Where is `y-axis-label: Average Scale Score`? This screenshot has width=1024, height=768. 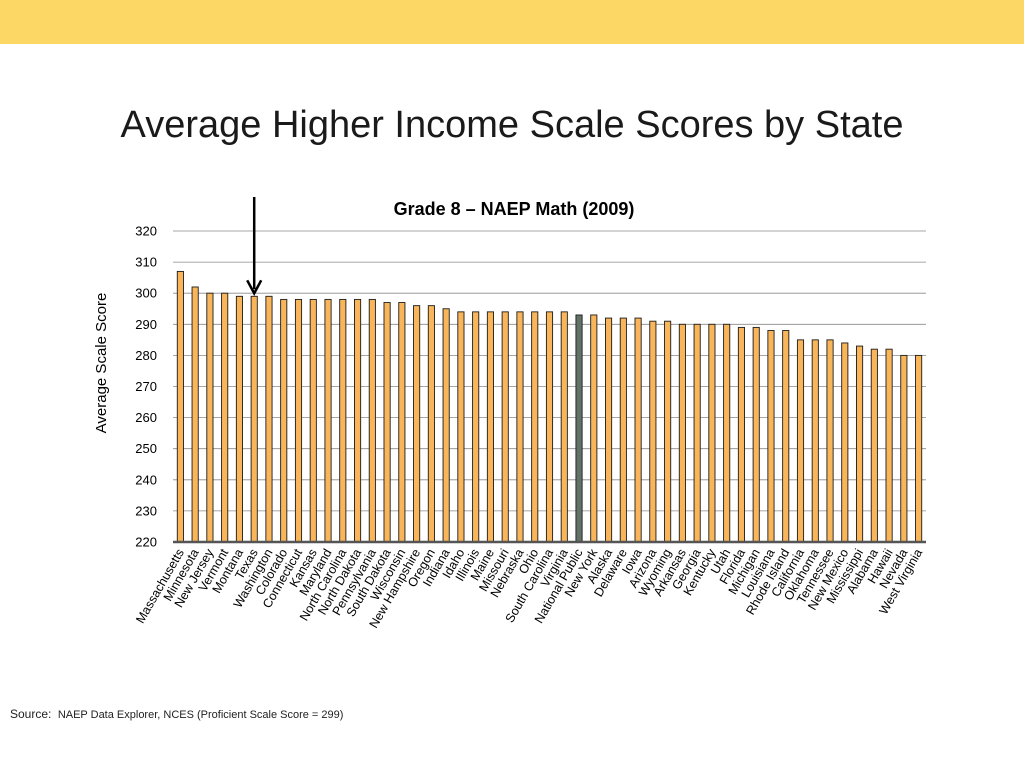 y-axis-label: Average Scale Score is located at coordinates (101, 363).